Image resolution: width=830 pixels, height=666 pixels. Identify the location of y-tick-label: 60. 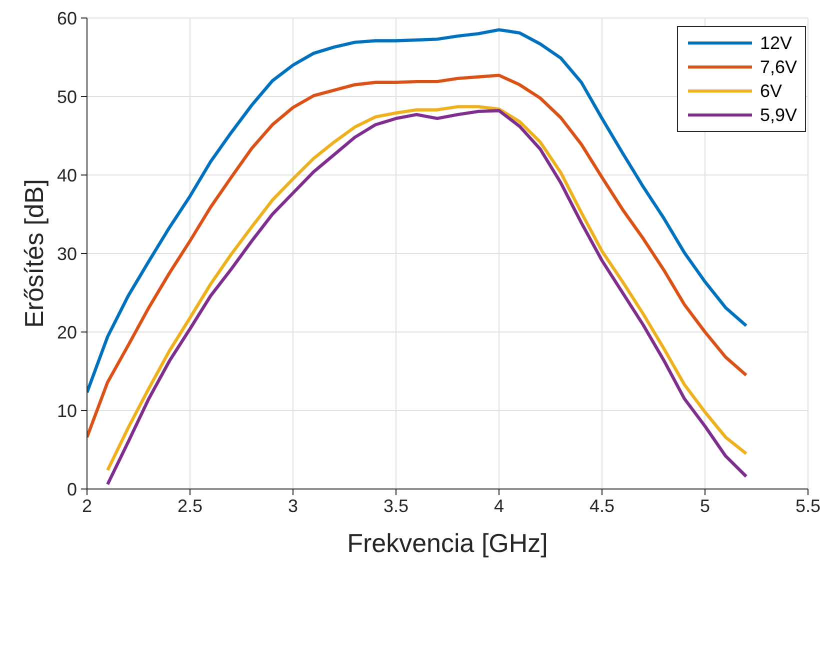
(66, 18).